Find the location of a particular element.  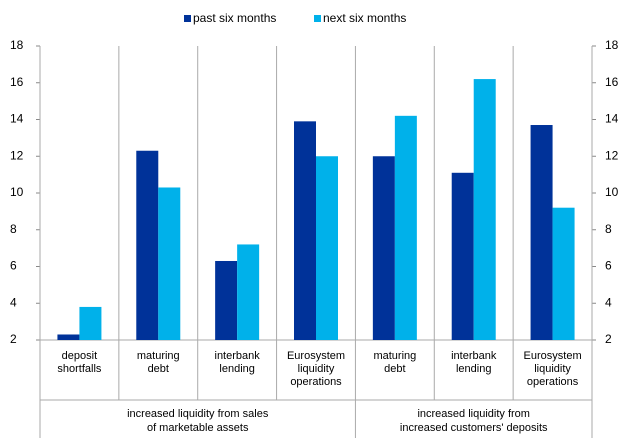

y-tick-label: 12 is located at coordinates (17, 155).